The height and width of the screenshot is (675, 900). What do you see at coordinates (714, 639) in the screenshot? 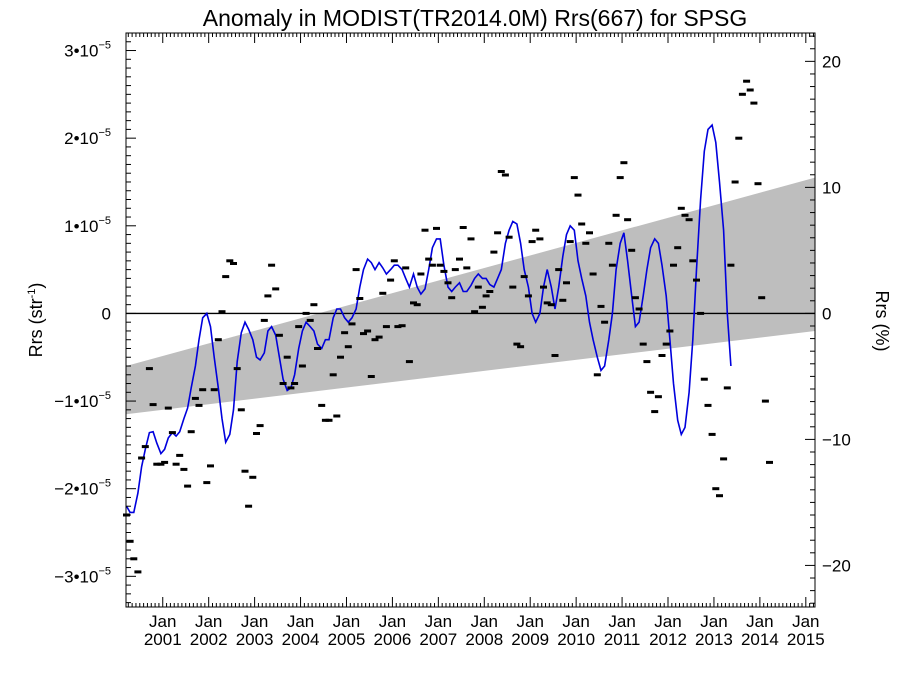
I see `x-tick-label-year: 2013` at bounding box center [714, 639].